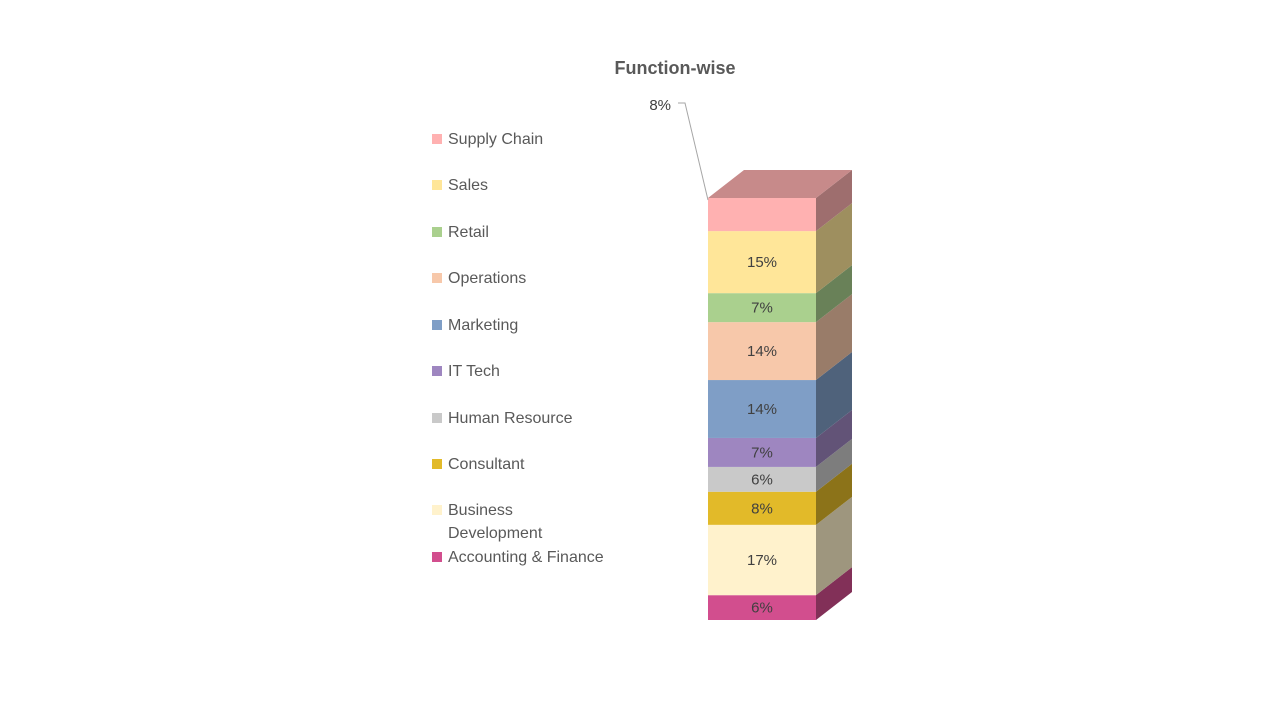 Image resolution: width=1280 pixels, height=720 pixels. I want to click on bar-front-accounting-finance, so click(762, 607).